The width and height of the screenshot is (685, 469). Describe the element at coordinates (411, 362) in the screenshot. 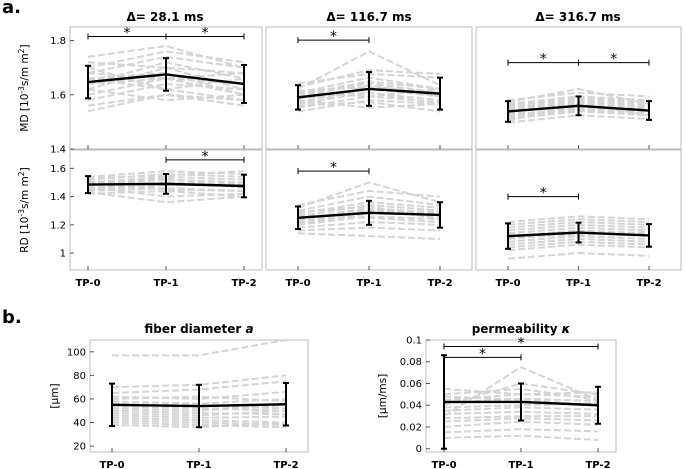

I see `y-tick-label: 0.08` at that location.